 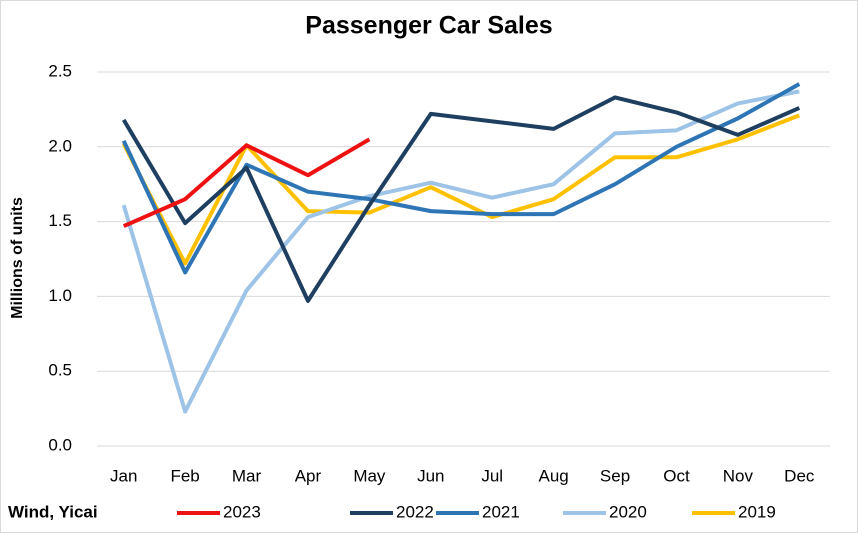 I want to click on chart-title: Passenger Car Sales, so click(x=428, y=26).